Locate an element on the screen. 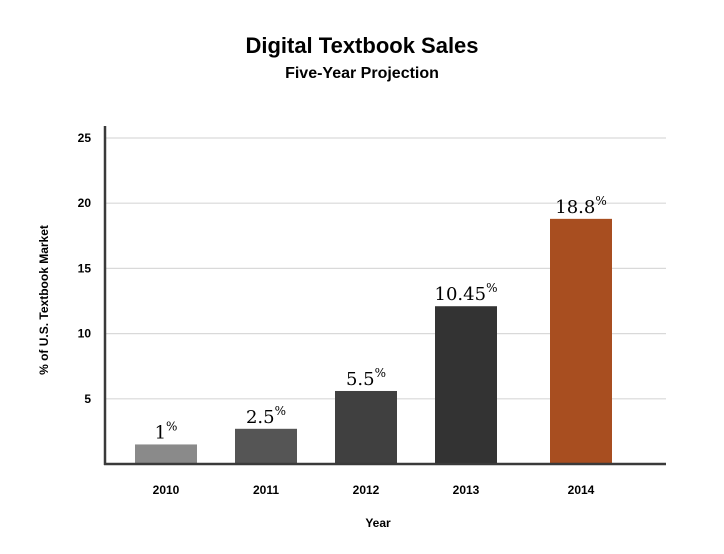 This screenshot has width=724, height=554. bar-2013 is located at coordinates (466, 385).